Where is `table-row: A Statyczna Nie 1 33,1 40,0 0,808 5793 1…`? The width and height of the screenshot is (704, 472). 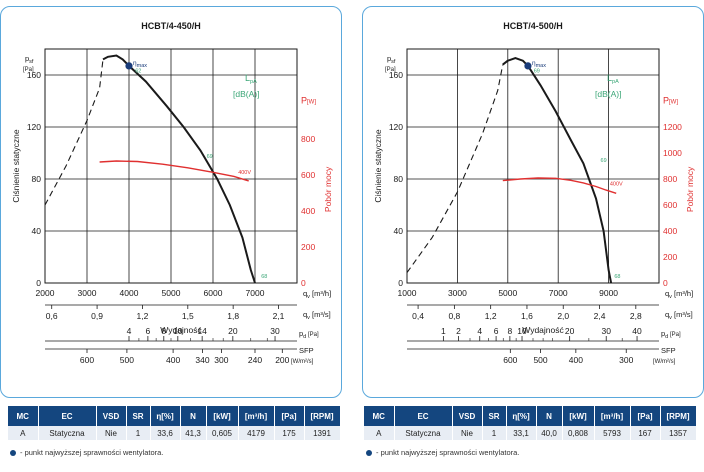 table-row: A Statyczna Nie 1 33,1 40,0 0,808 5793 1… is located at coordinates (530, 433).